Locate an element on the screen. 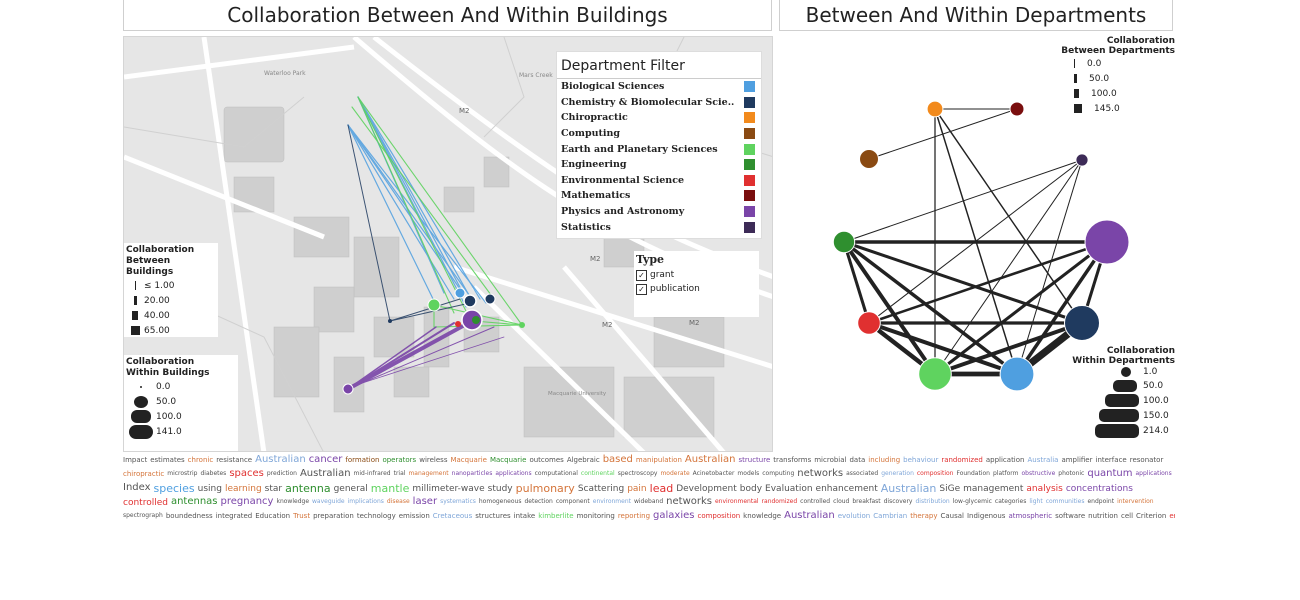 The width and height of the screenshot is (1300, 600). department-filter-label: Physics and Astronomy is located at coordinates (623, 212).